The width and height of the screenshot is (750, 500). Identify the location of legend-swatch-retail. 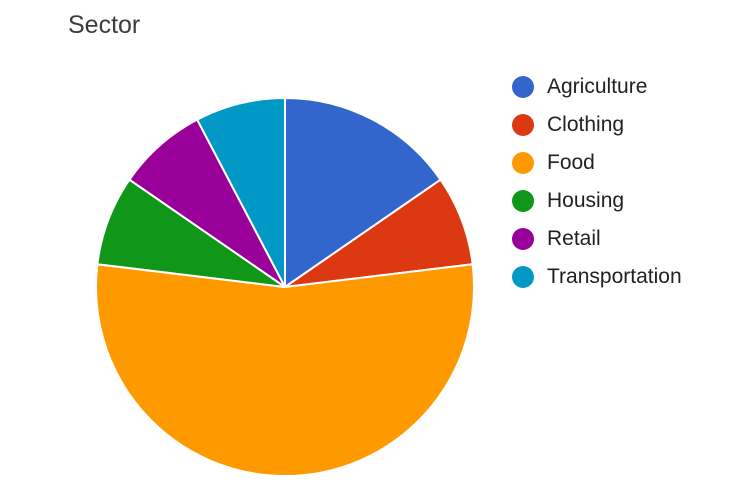
(523, 239).